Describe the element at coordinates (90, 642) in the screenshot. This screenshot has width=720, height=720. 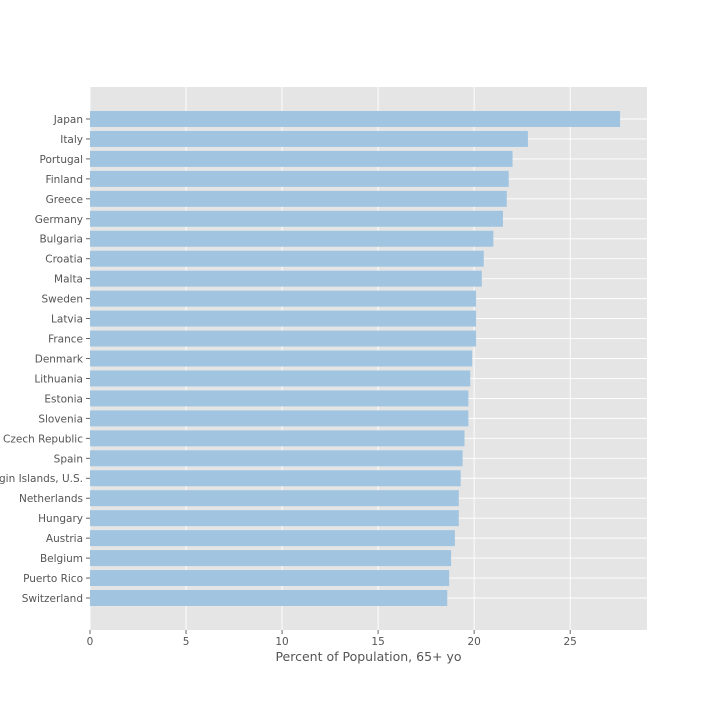
I see `x-tick-label: 0` at that location.